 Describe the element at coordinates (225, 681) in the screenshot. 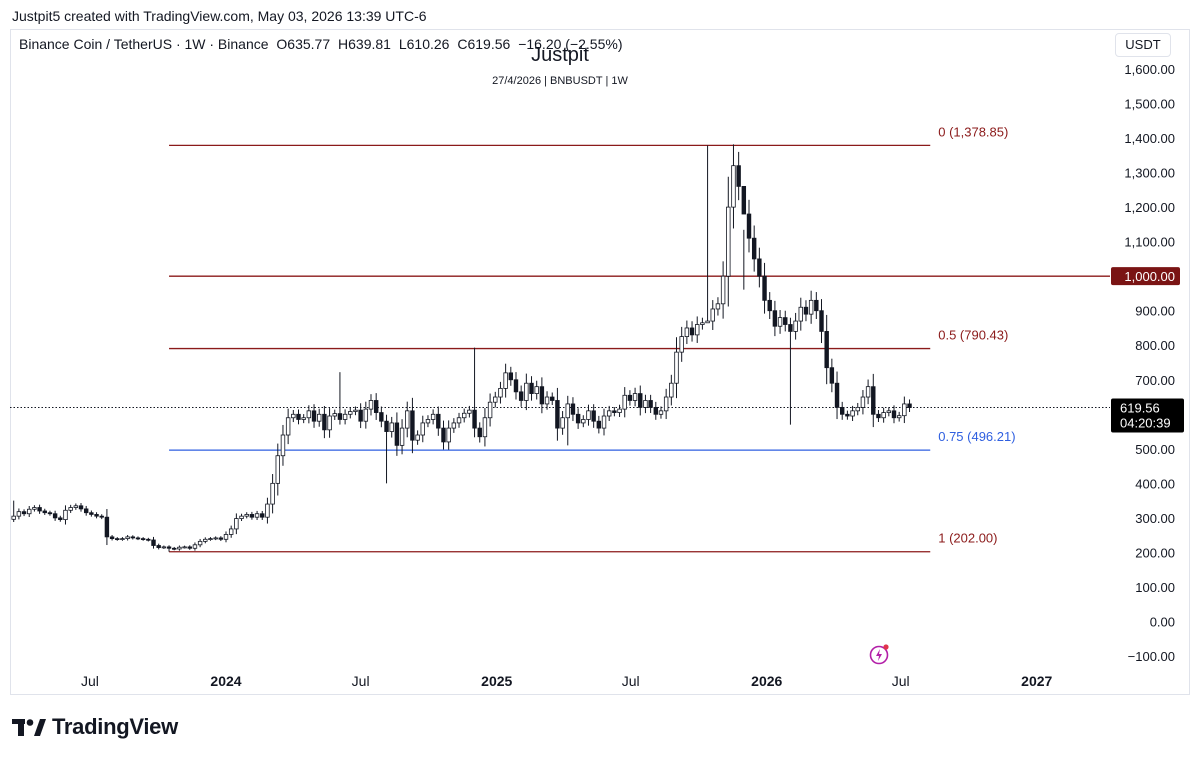

I see `x-tick-label: 2024` at that location.